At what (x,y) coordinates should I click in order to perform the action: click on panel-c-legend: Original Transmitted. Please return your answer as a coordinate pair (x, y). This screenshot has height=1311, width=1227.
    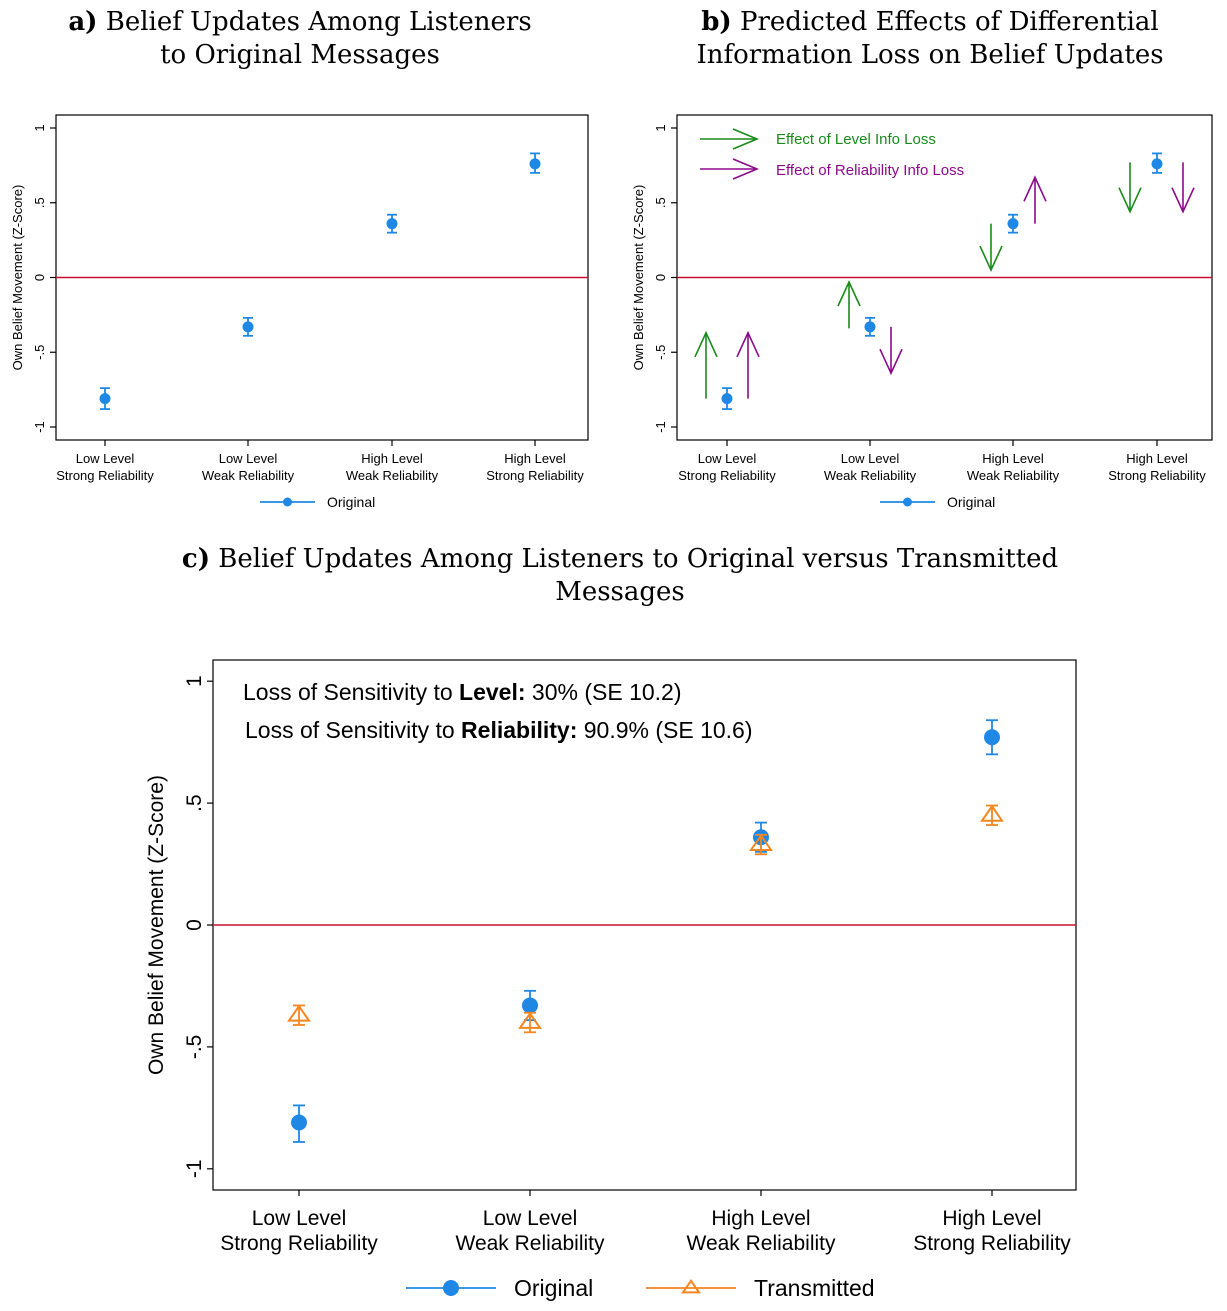
    Looking at the image, I should click on (640, 1288).